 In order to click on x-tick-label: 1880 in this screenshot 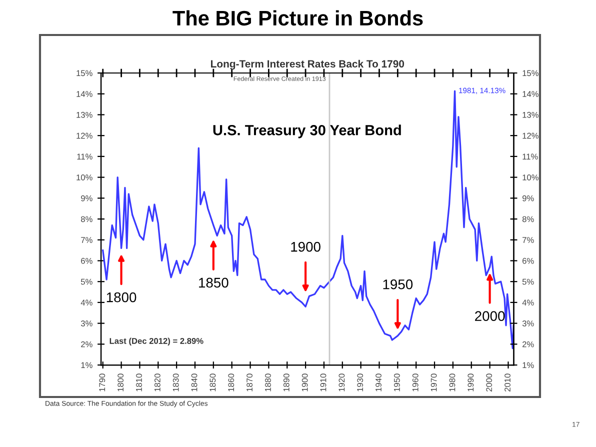, I will do `click(268, 383)`.